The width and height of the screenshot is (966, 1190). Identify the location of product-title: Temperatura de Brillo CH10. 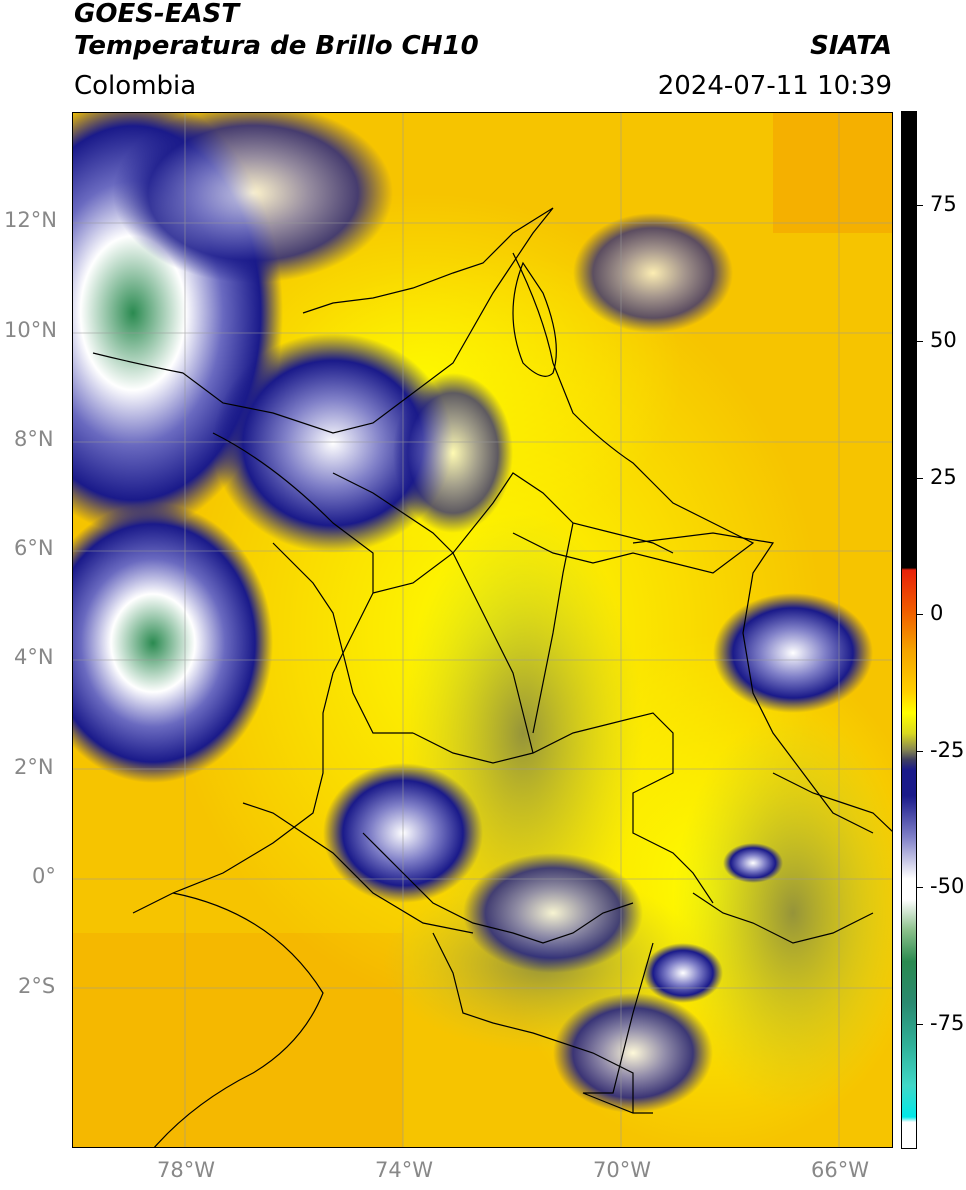
(276, 46).